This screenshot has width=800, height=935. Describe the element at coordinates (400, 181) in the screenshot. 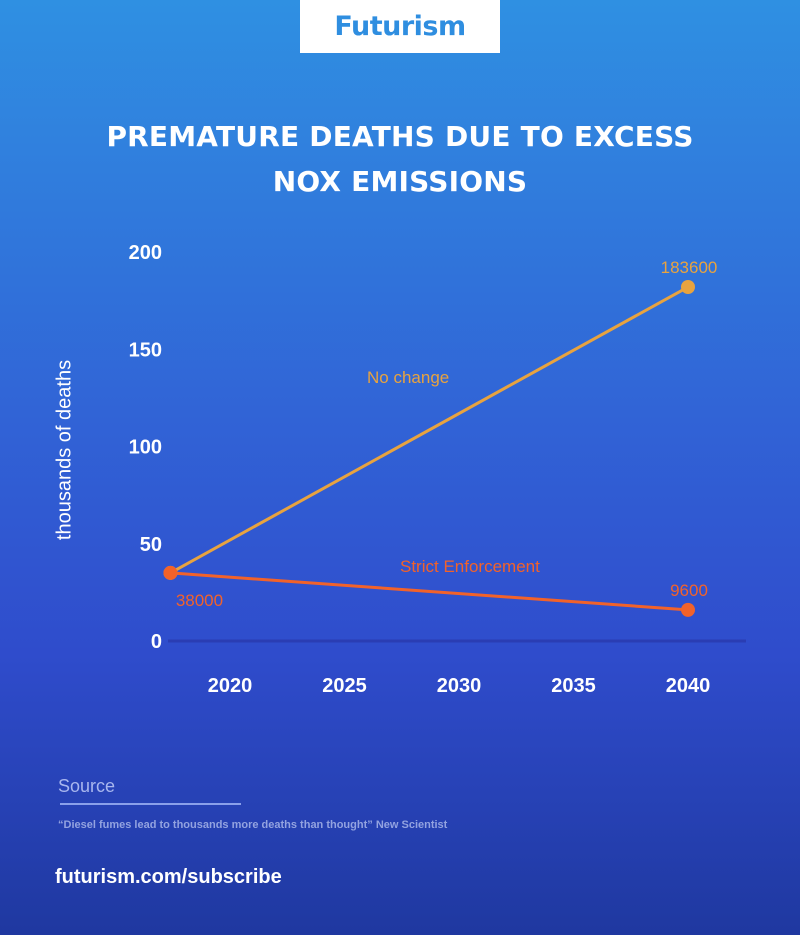

I see `title-line-2: NOX EMISSIONS` at that location.